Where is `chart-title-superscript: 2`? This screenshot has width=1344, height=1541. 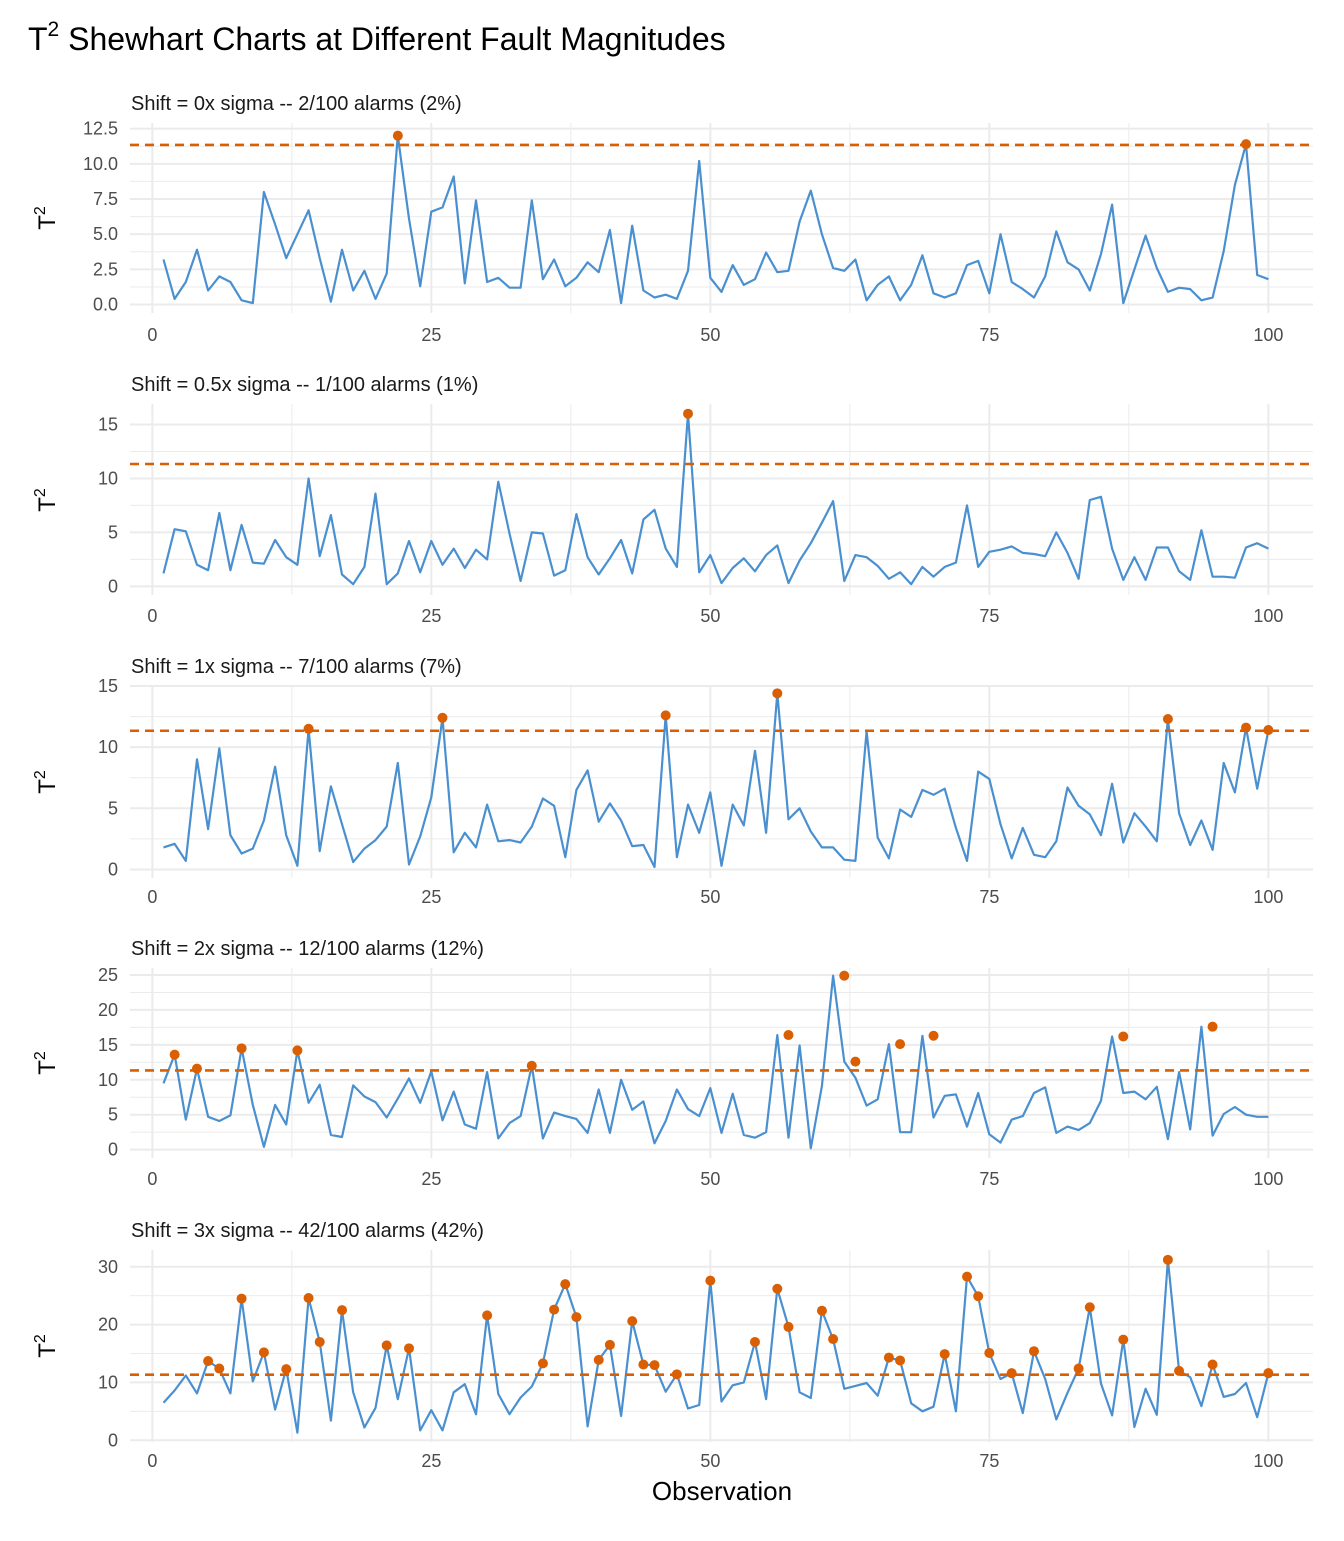
chart-title-superscript: 2 is located at coordinates (54, 29).